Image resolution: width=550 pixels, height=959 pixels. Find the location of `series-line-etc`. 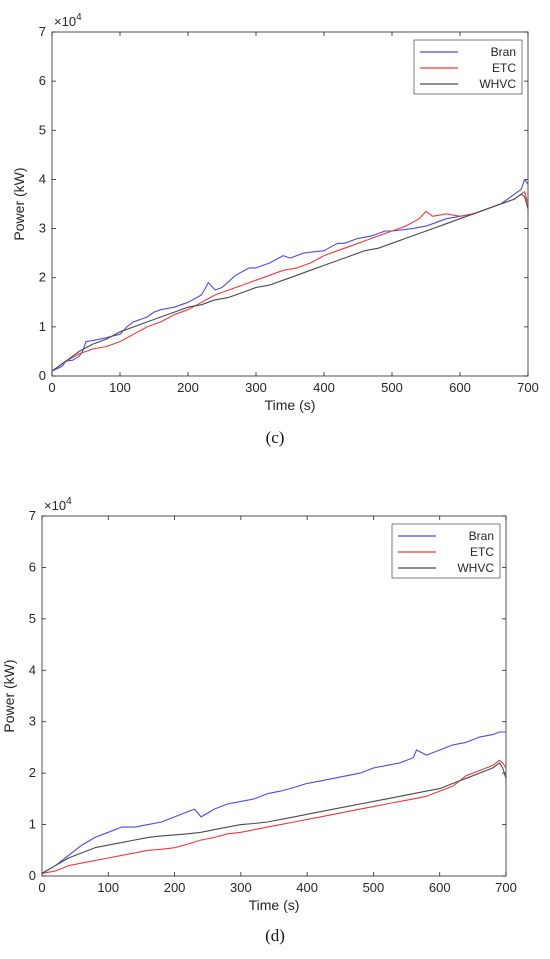

series-line-etc is located at coordinates (274, 816).